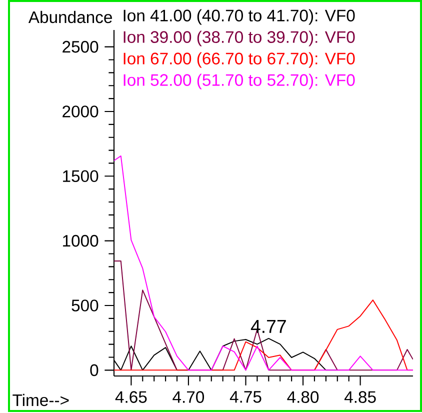 Image resolution: width=422 pixels, height=413 pixels. What do you see at coordinates (303, 397) in the screenshot?
I see `x-tick-label: 4.80` at bounding box center [303, 397].